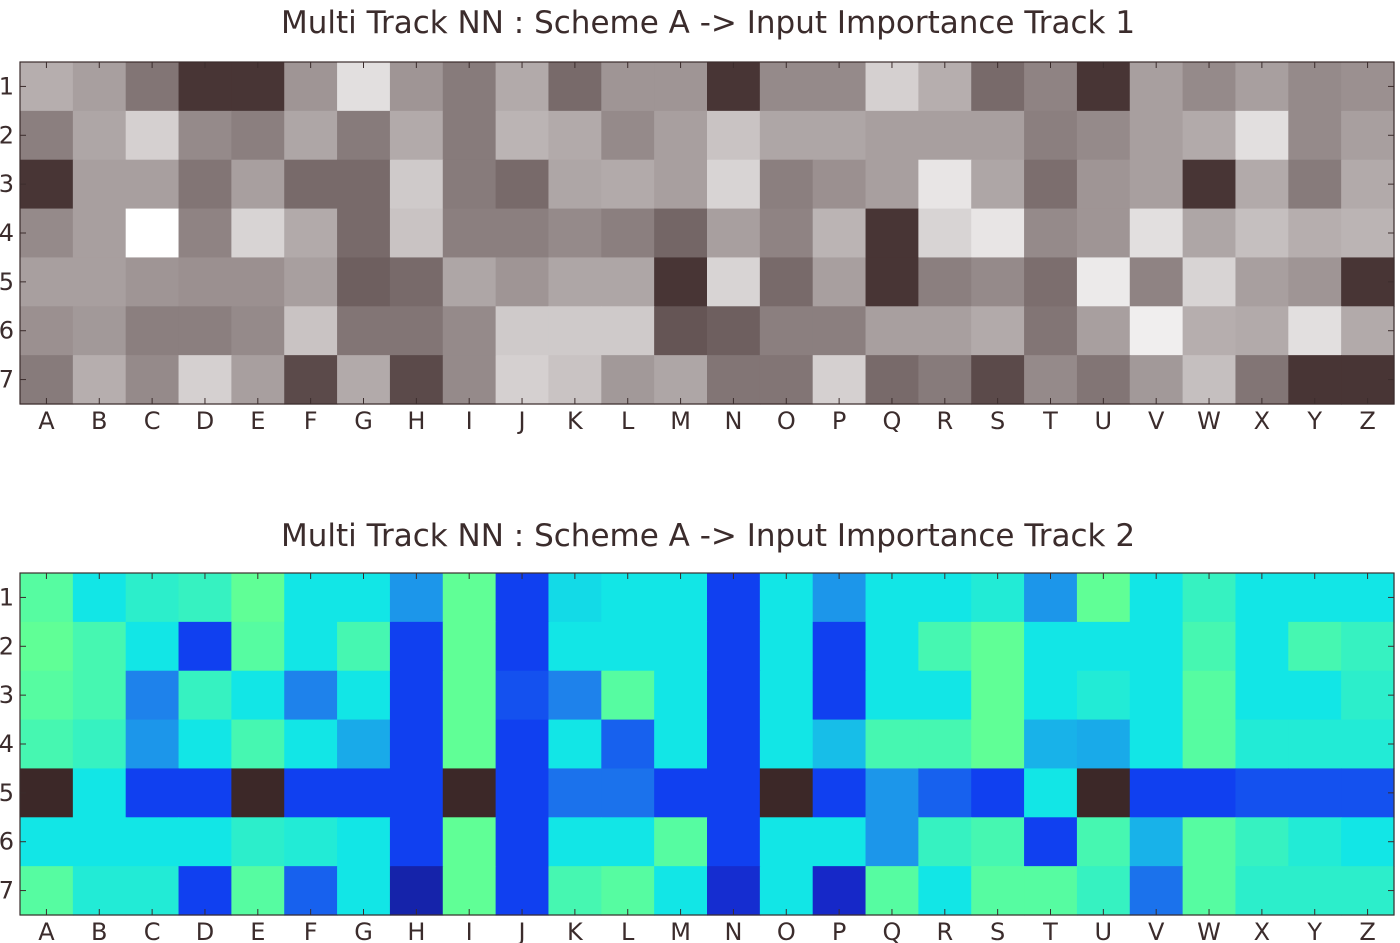  Describe the element at coordinates (734, 331) in the screenshot. I see `heatmap-cell-N6` at that location.